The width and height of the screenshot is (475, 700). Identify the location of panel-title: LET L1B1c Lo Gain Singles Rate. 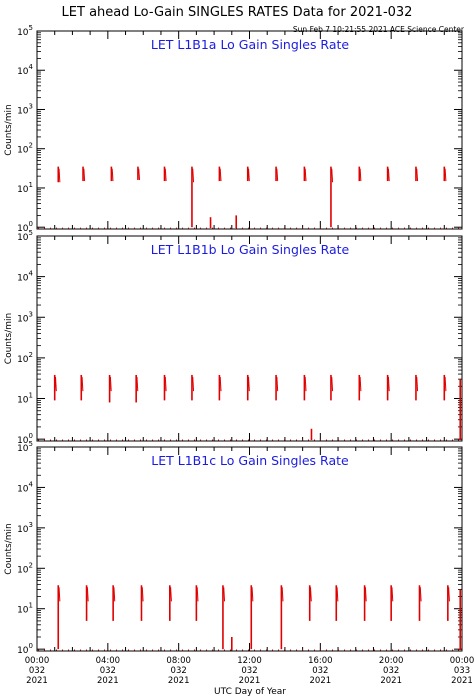
(250, 460).